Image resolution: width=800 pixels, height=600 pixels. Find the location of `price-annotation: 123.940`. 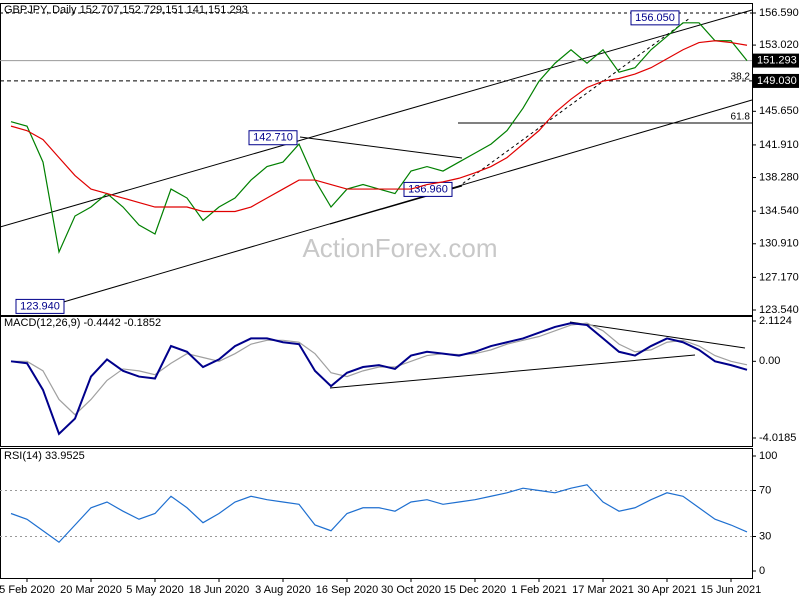

price-annotation: 123.940 is located at coordinates (40, 306).